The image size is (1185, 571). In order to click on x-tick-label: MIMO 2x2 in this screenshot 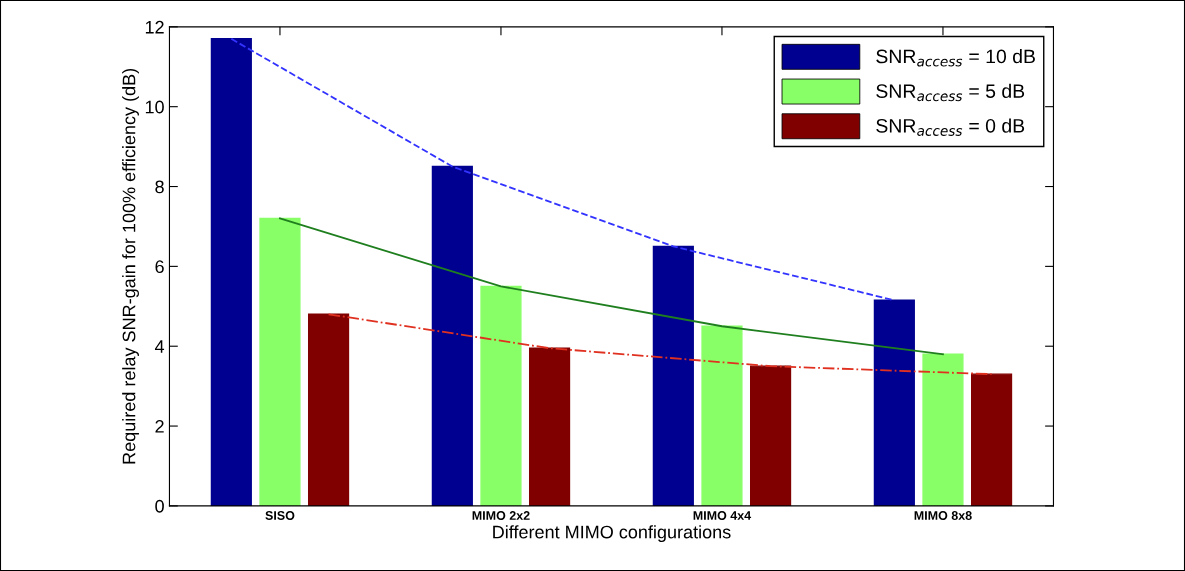, I will do `click(501, 515)`.